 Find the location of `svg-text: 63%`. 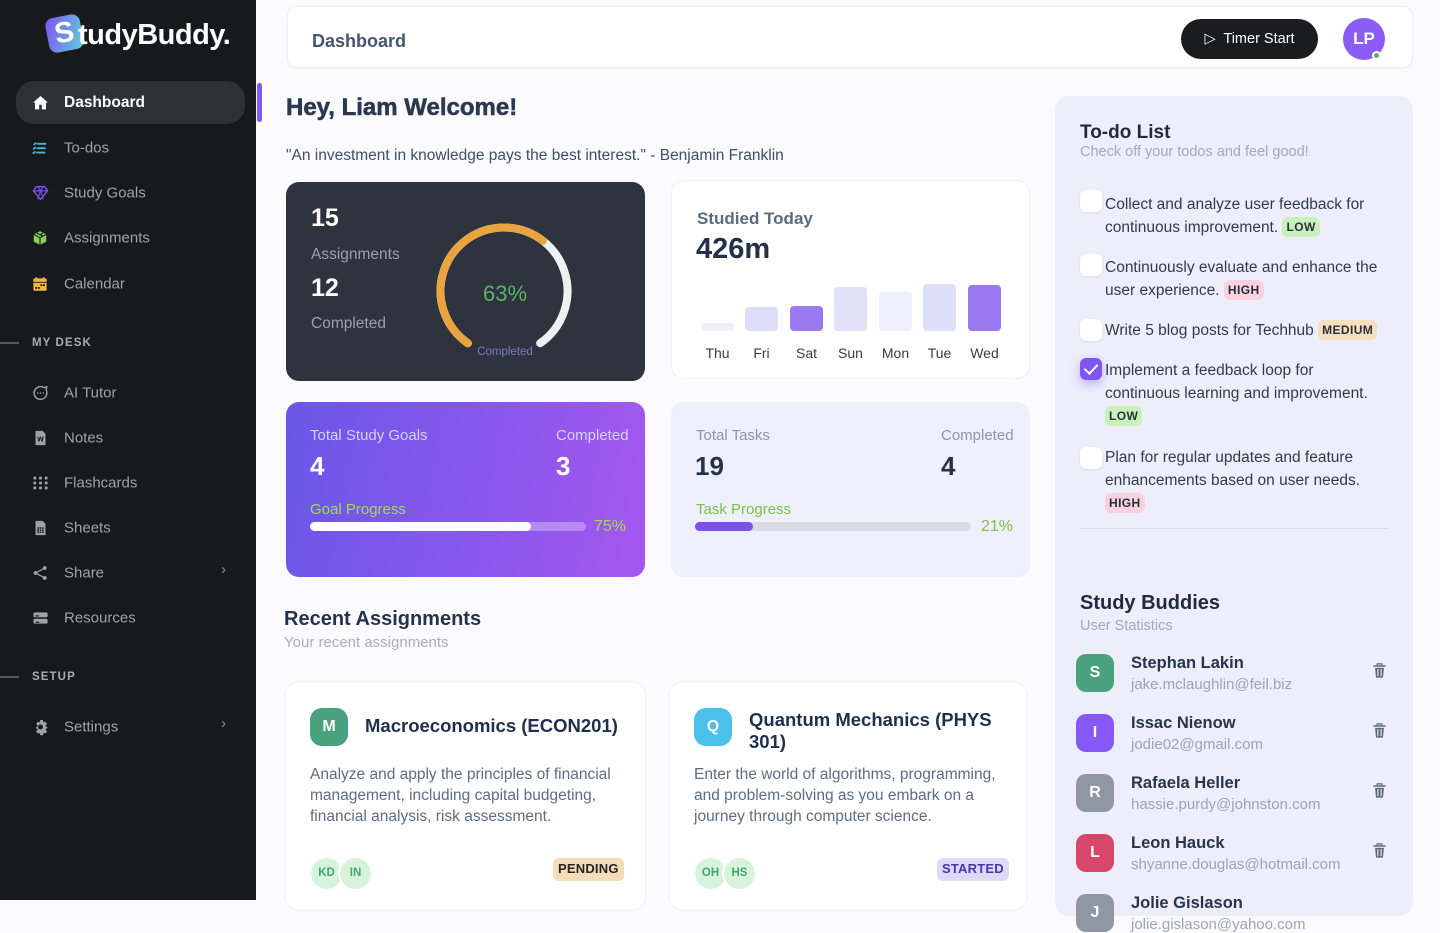

svg-text: 63% is located at coordinates (505, 293).